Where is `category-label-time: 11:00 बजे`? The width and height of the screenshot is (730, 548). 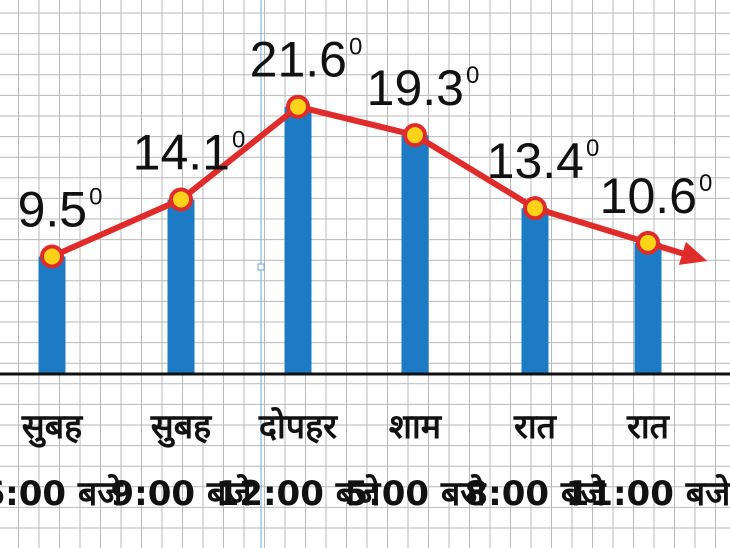 category-label-time: 11:00 बजे is located at coordinates (648, 493).